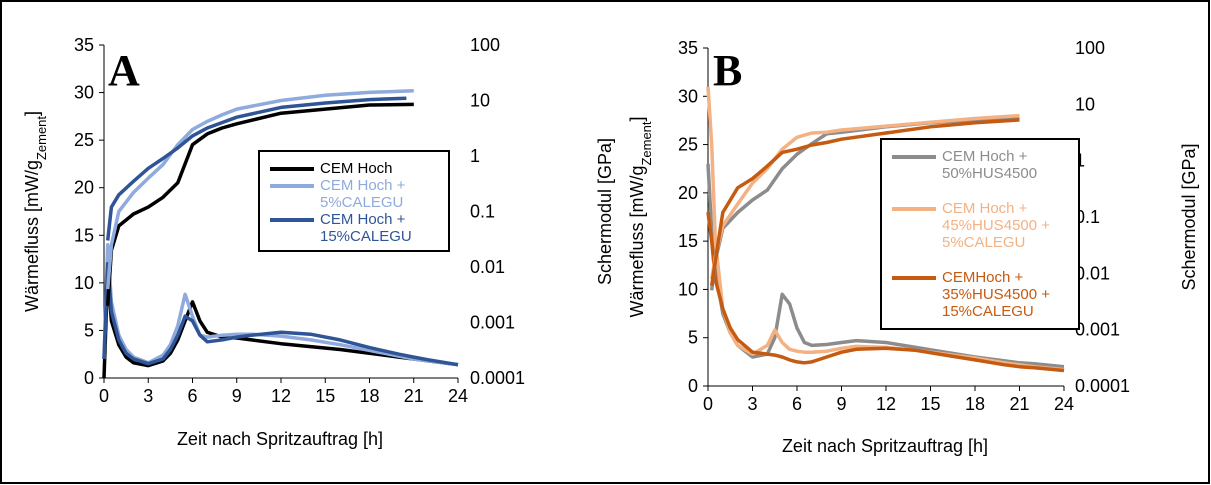 The height and width of the screenshot is (485, 1211). I want to click on legend-item: CEM Hoch + 5%CALEGU, so click(354, 194).